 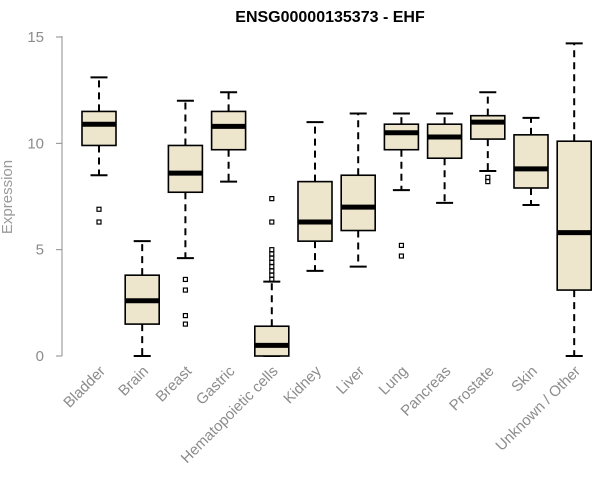 I want to click on box-prostate, so click(x=487, y=138).